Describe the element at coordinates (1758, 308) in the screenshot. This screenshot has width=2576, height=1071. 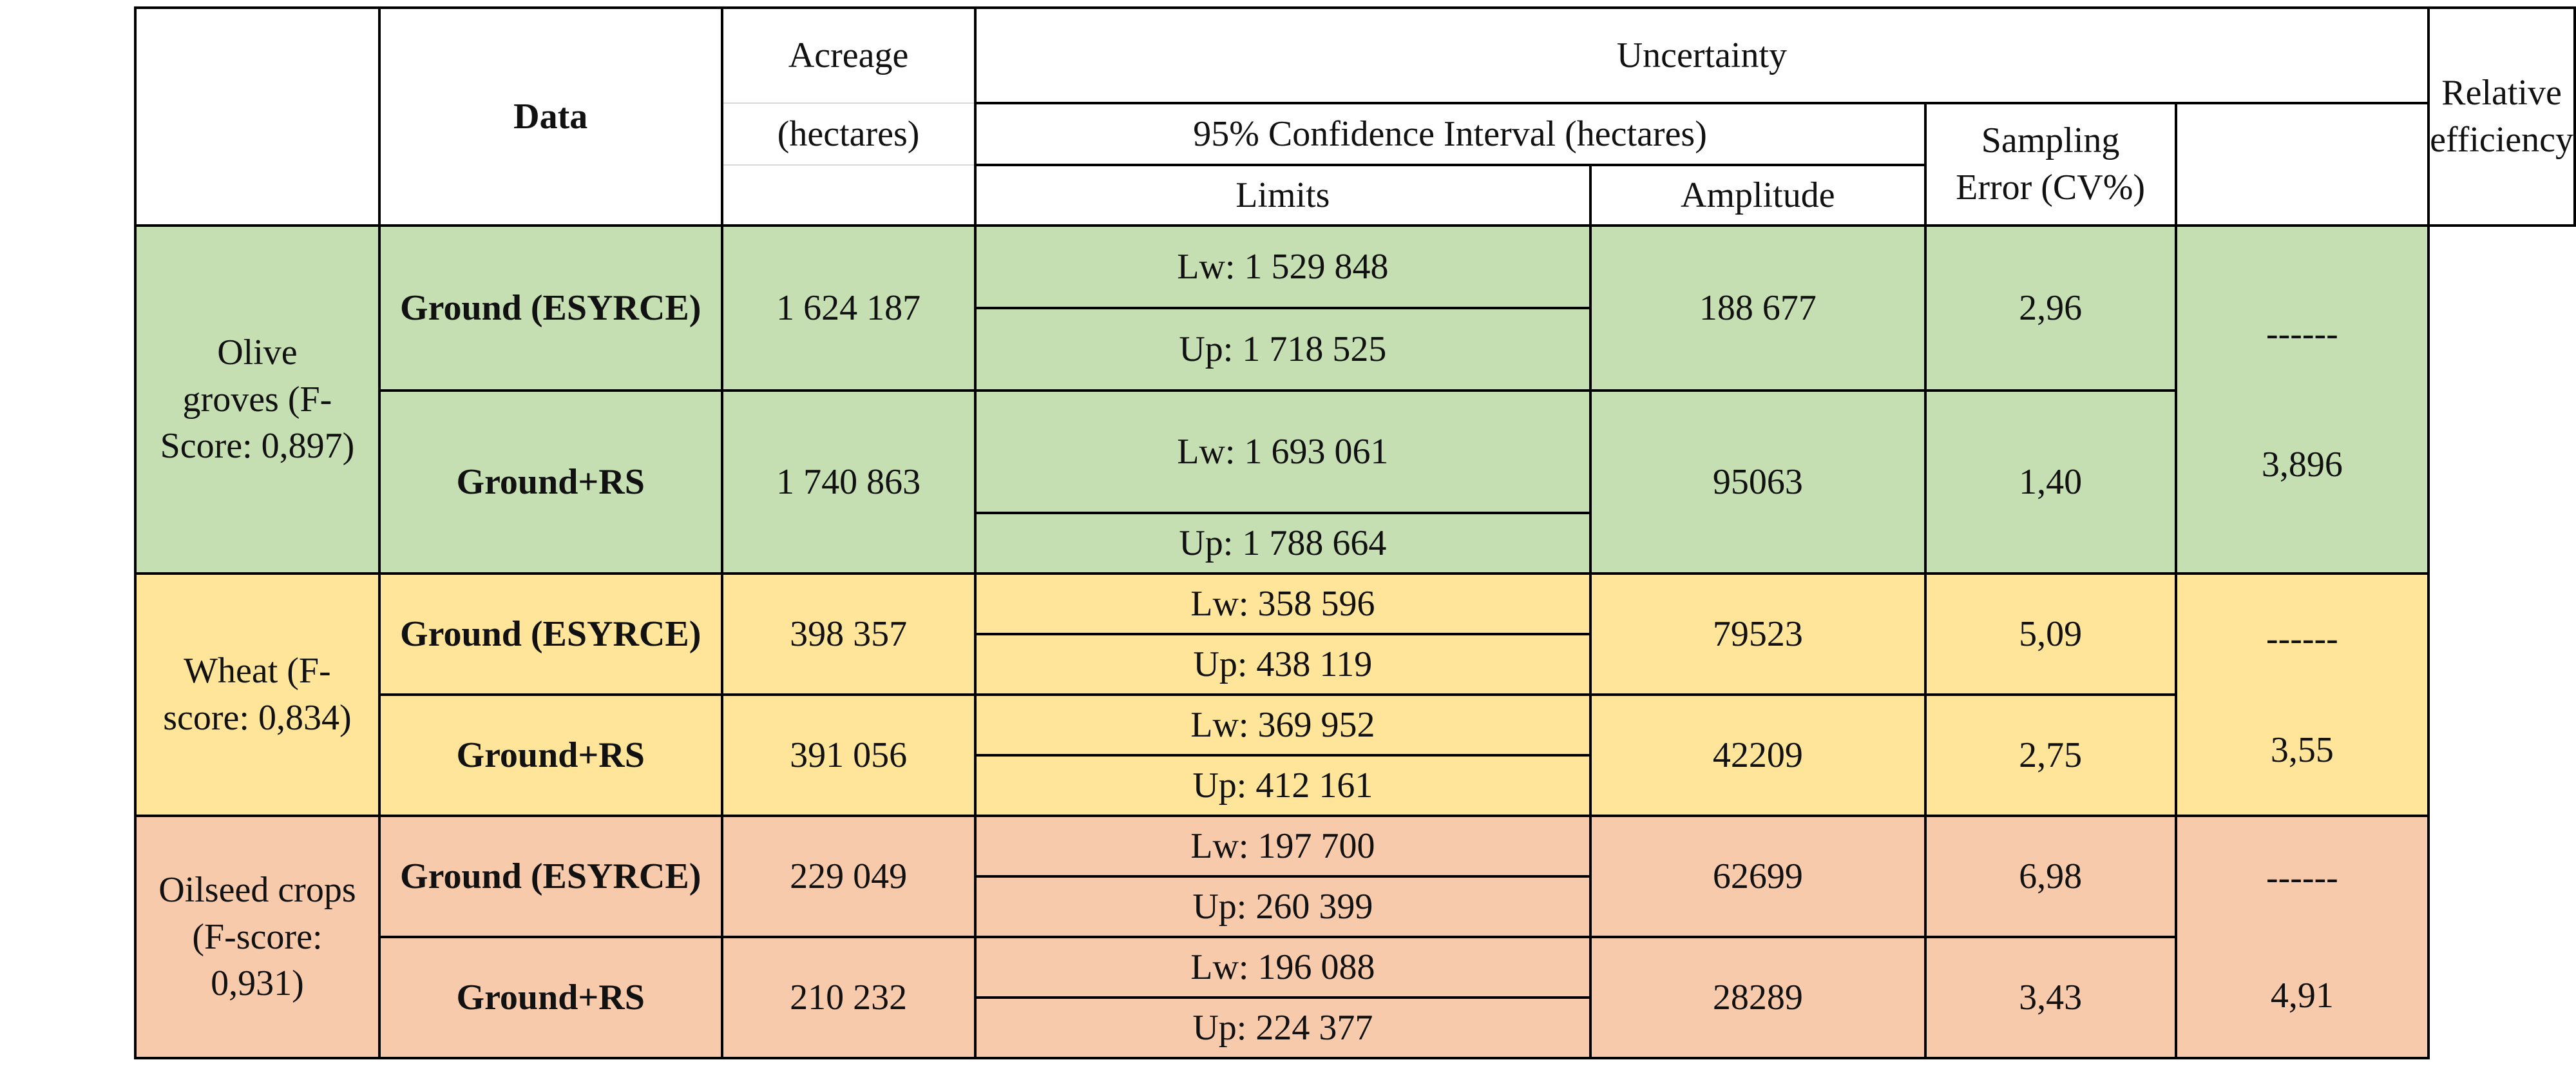
I see `amplitude-cell: 188 677` at that location.